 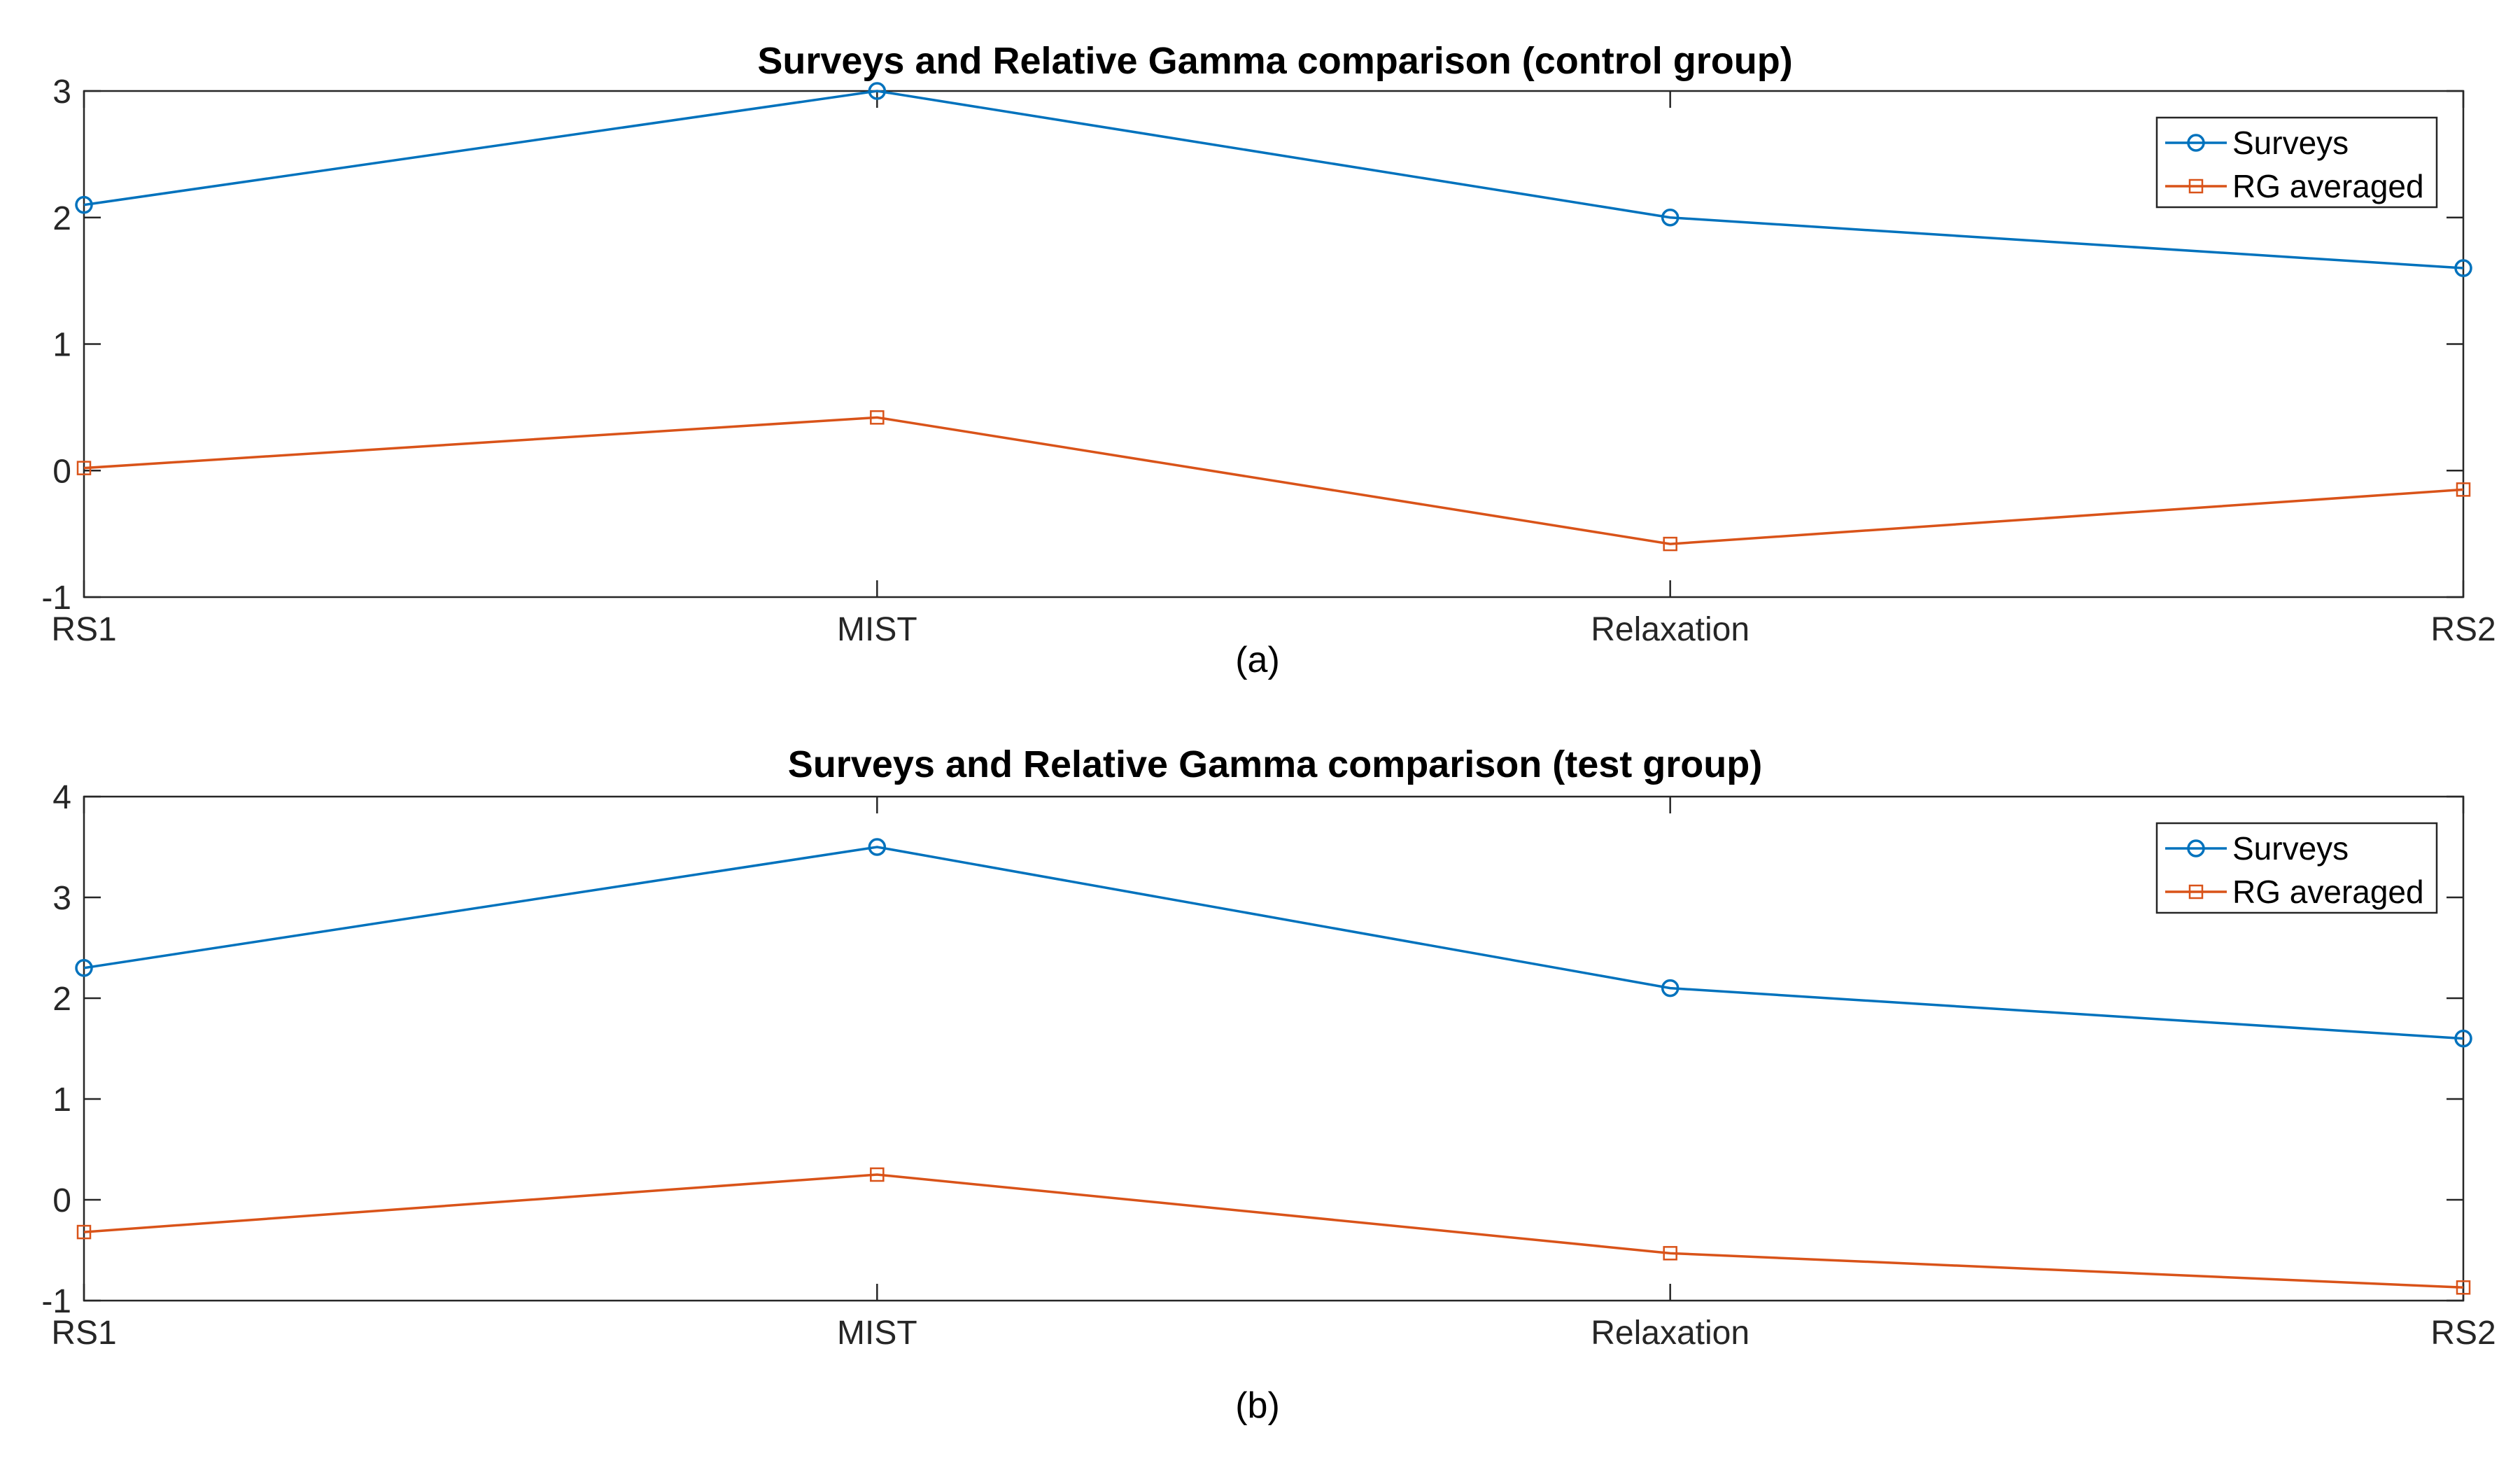 What do you see at coordinates (1257, 660) in the screenshot?
I see `panel-caption: (a)` at bounding box center [1257, 660].